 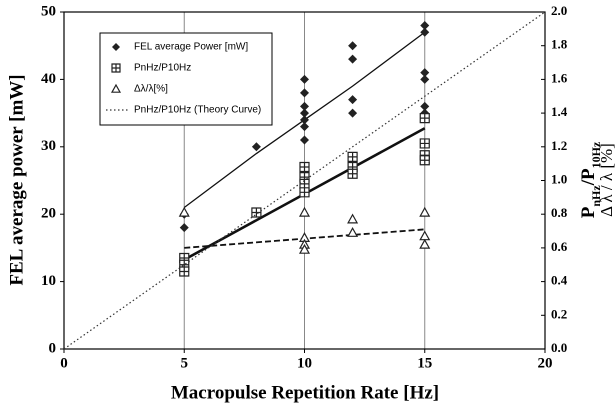 I want to click on y2-title-part: 10Hz, so click(x=596, y=154).